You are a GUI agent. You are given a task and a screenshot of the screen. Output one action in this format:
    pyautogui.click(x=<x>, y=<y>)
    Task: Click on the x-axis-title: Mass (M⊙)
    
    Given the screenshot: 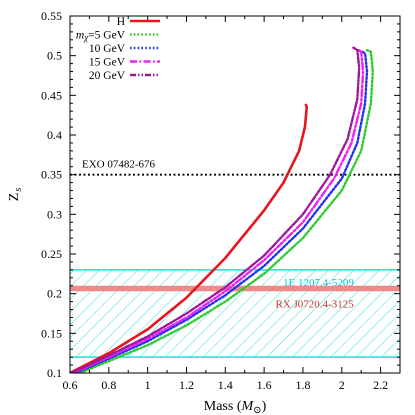 What is the action you would take?
    pyautogui.click(x=235, y=407)
    